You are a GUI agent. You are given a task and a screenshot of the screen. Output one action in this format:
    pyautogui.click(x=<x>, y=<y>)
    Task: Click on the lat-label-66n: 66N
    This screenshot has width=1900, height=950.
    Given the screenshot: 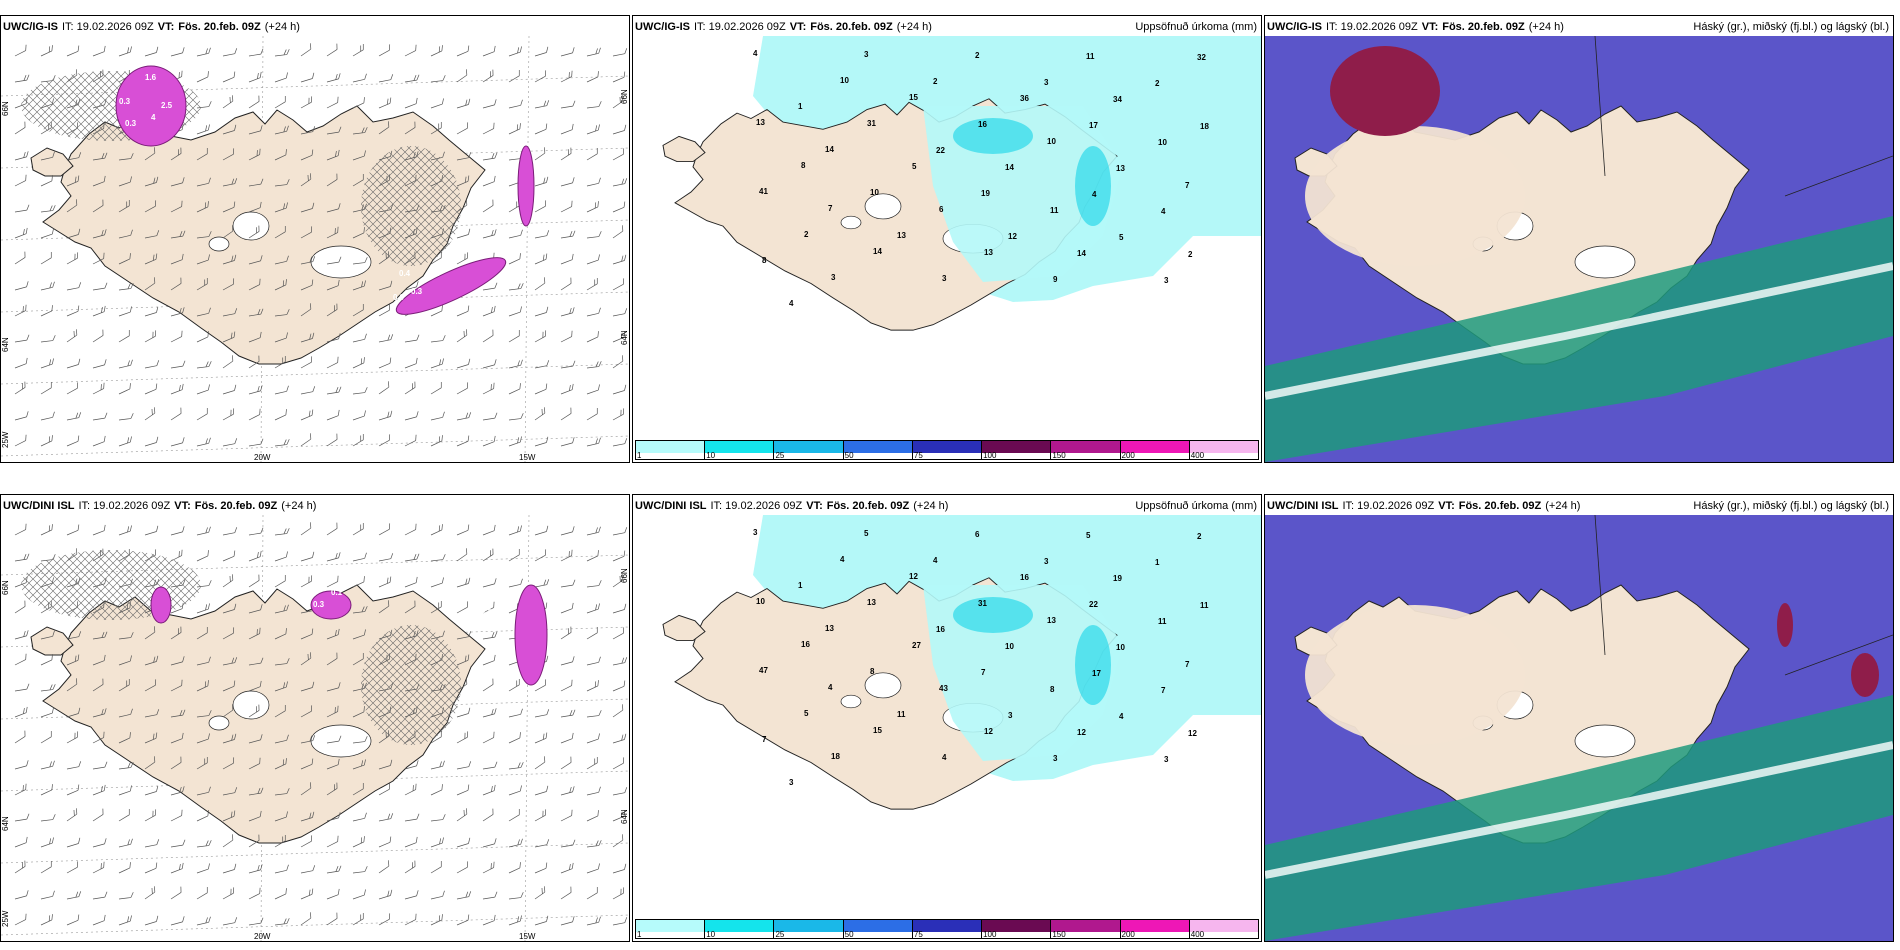 What is the action you would take?
    pyautogui.click(x=5, y=108)
    